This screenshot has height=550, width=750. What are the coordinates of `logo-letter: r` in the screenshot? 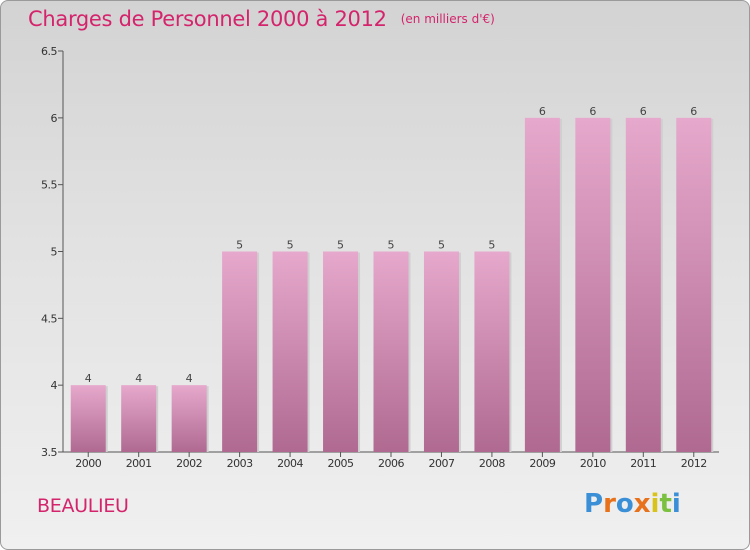 It's located at (609, 504).